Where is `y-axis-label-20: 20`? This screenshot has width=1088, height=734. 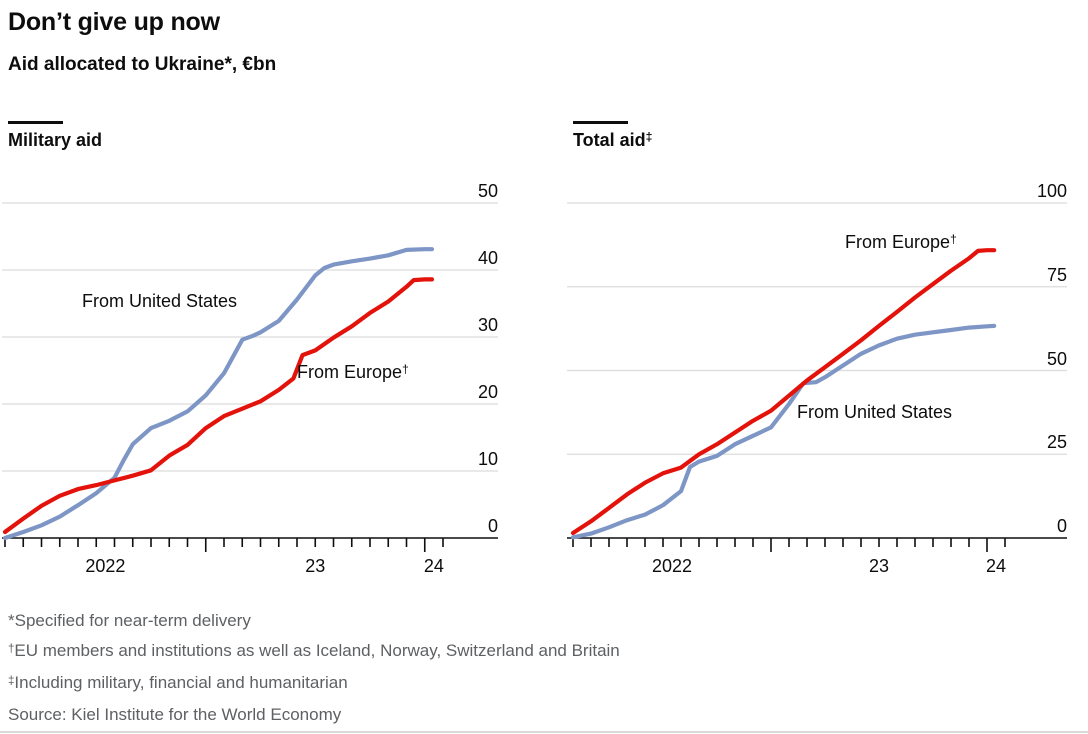
y-axis-label-20: 20 is located at coordinates (487, 392).